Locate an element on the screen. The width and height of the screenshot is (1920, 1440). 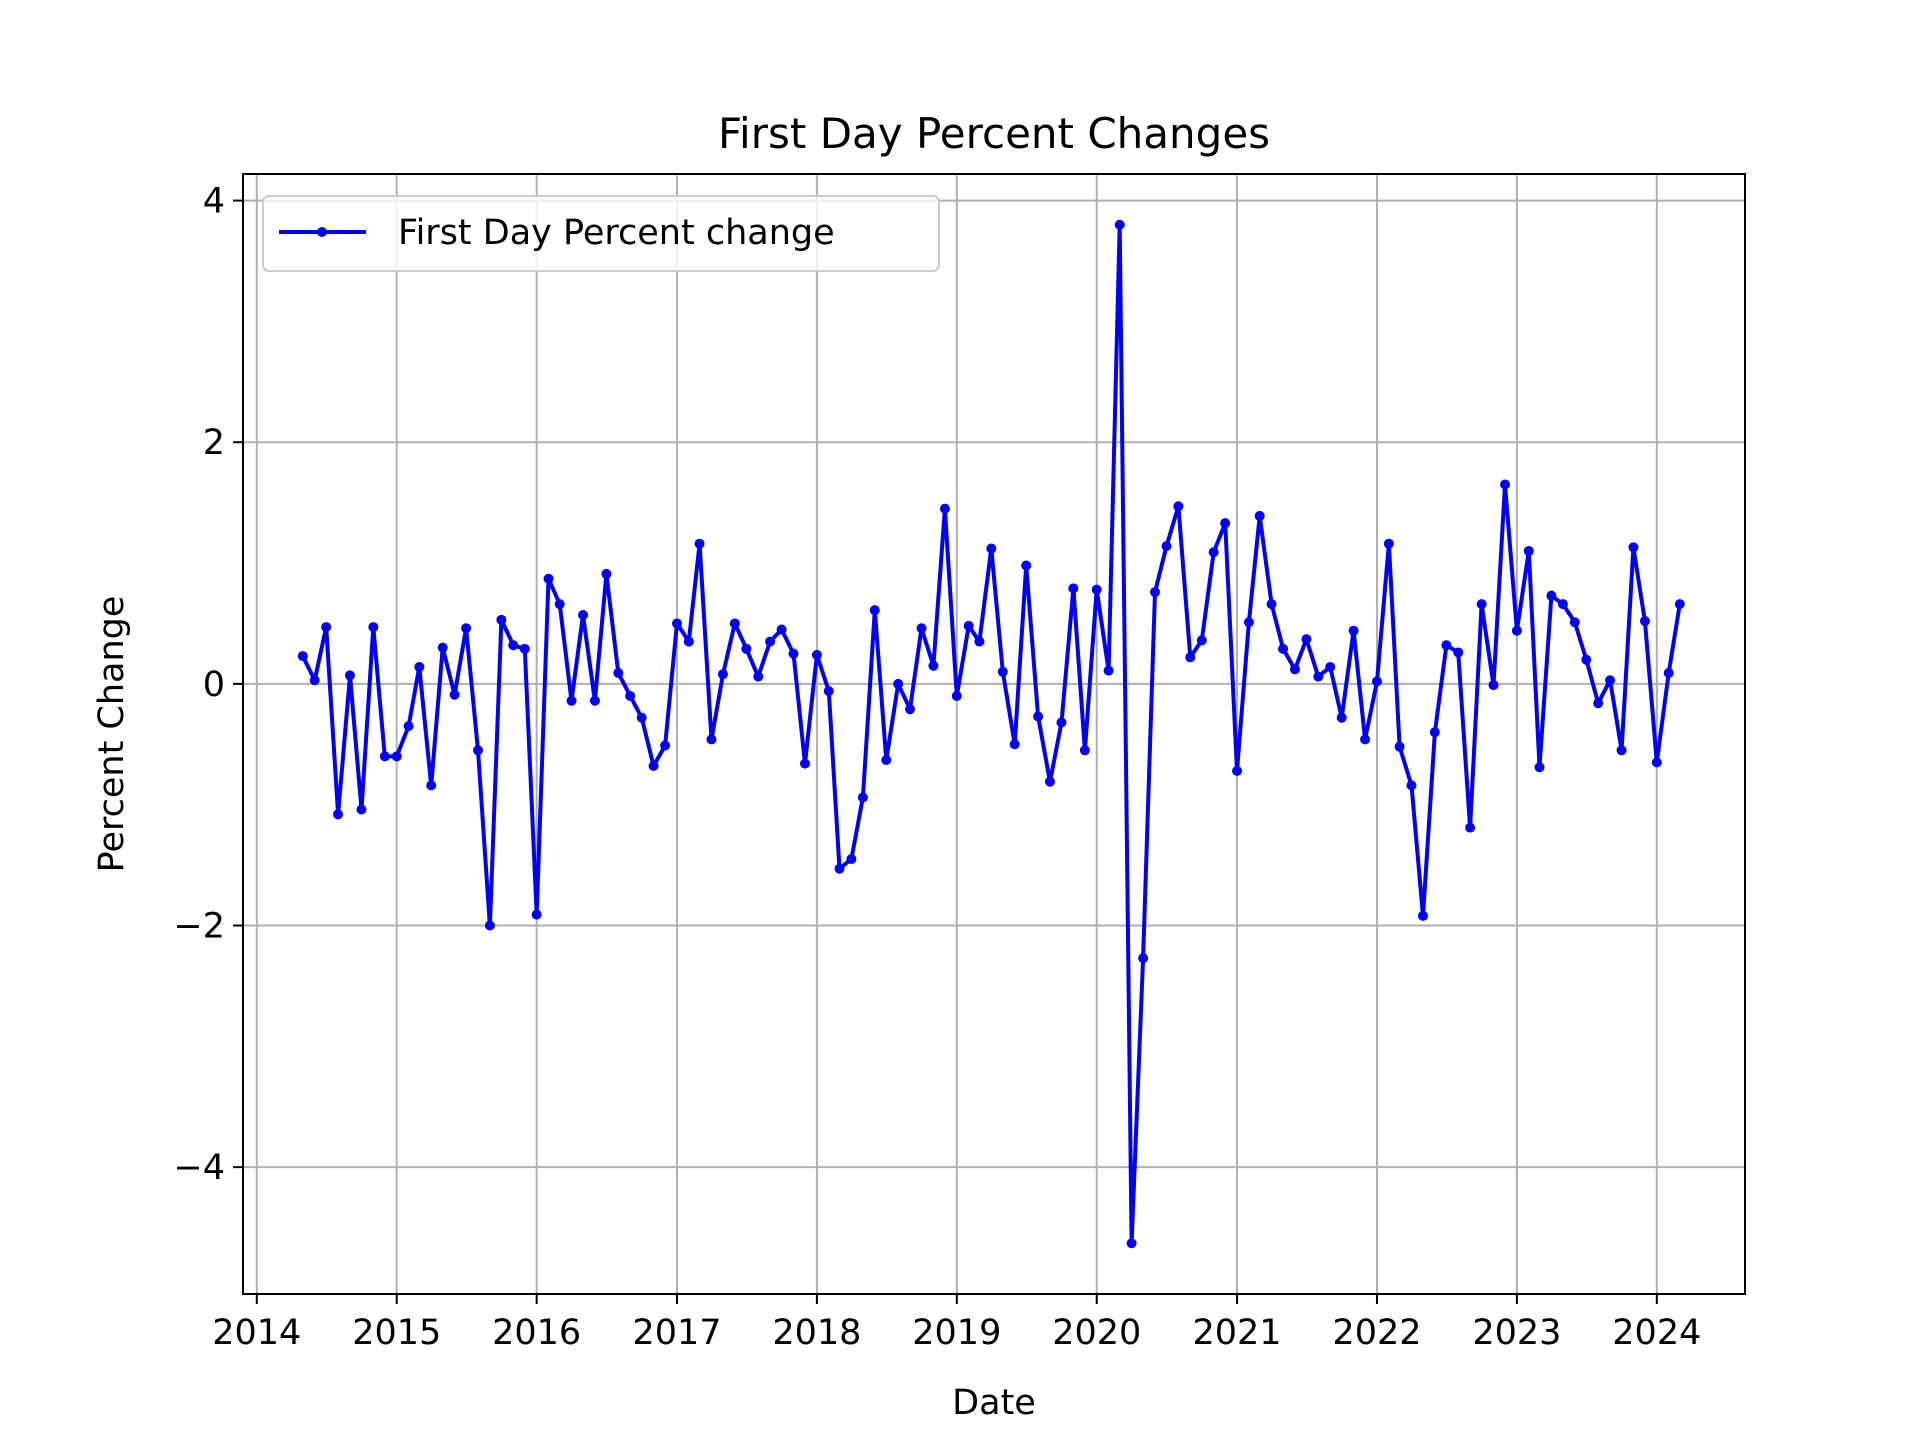
x-tick-label: 2021 is located at coordinates (1237, 1333).